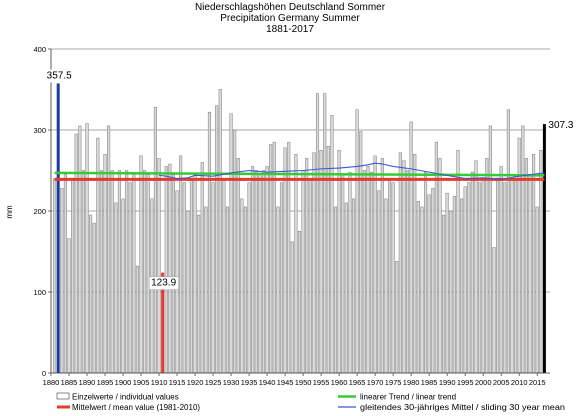 The height and width of the screenshot is (416, 580). Describe the element at coordinates (454, 285) in the screenshot. I see `bar-1992` at that location.